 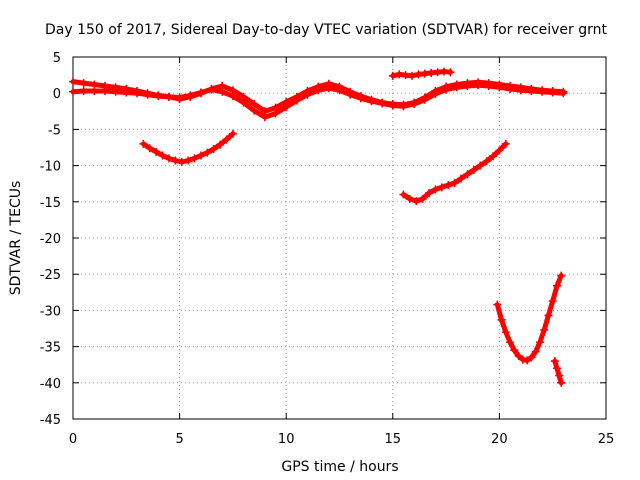 What do you see at coordinates (54, 130) in the screenshot?
I see `y-tick-label: -5` at bounding box center [54, 130].